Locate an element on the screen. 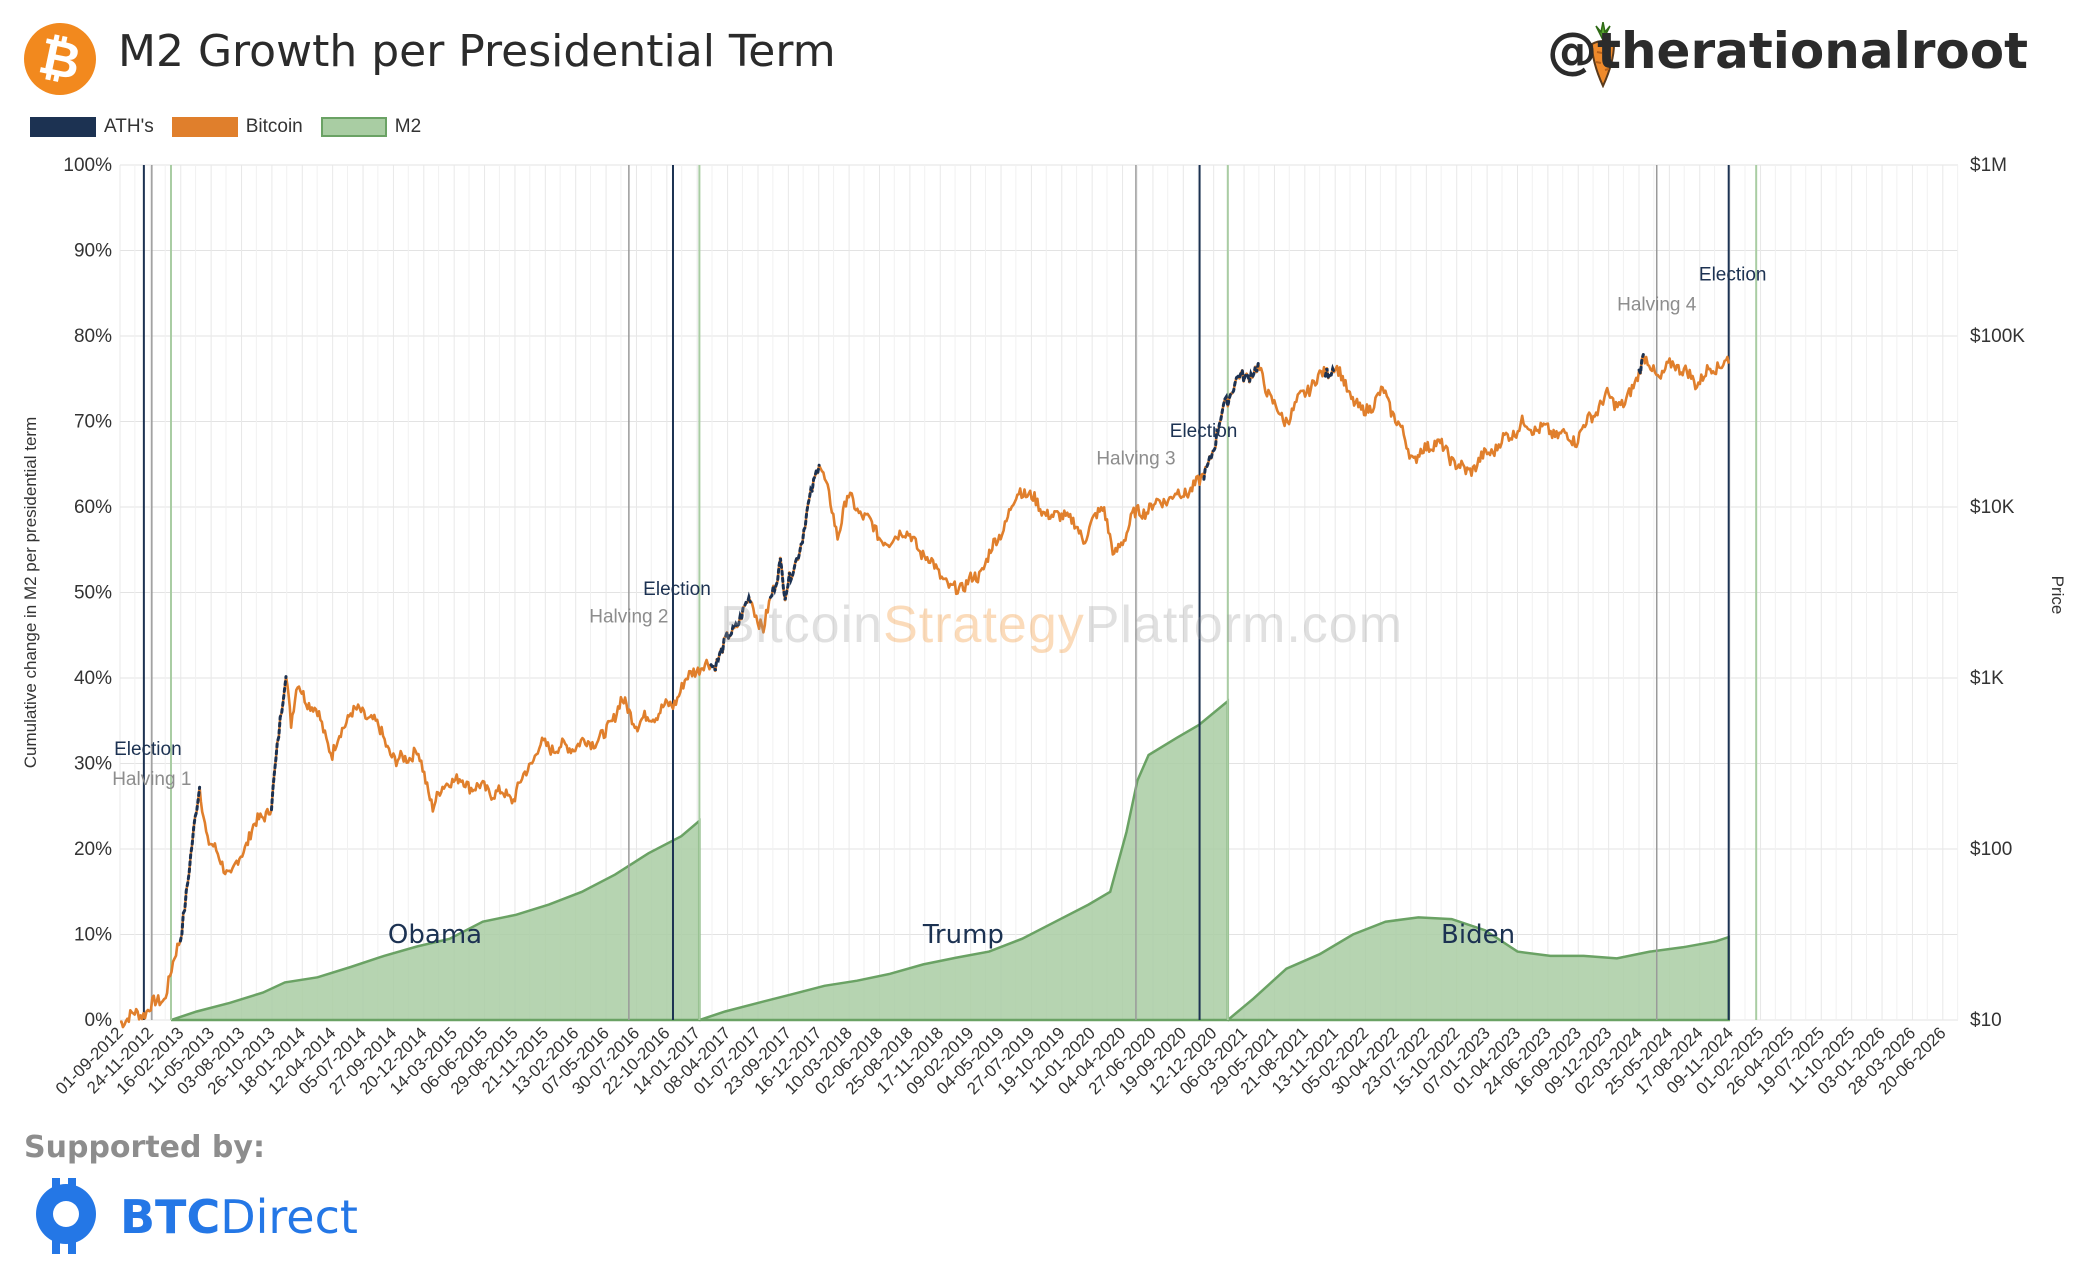  halving-label: Halving 3 is located at coordinates (1135, 458).